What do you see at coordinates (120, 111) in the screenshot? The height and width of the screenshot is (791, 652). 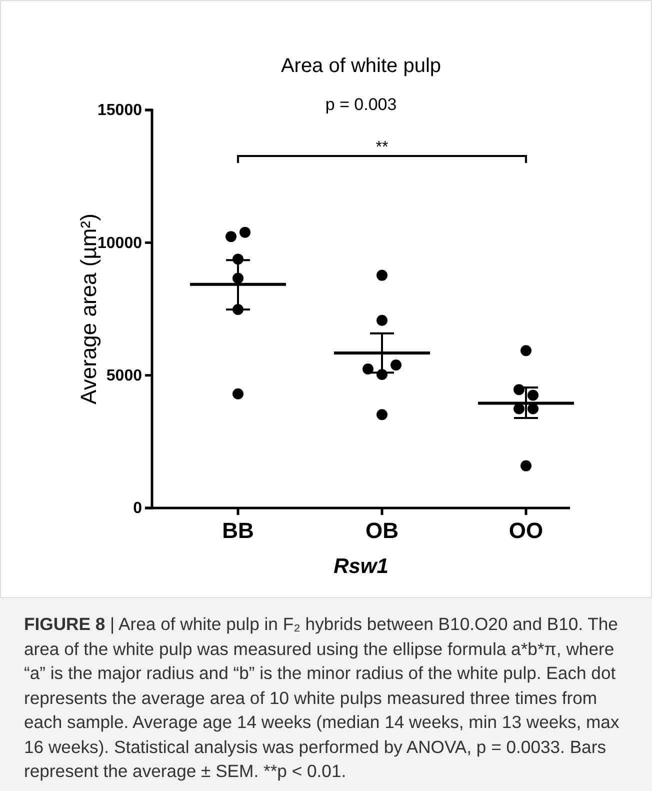 I see `y-tick-label: 15000` at bounding box center [120, 111].